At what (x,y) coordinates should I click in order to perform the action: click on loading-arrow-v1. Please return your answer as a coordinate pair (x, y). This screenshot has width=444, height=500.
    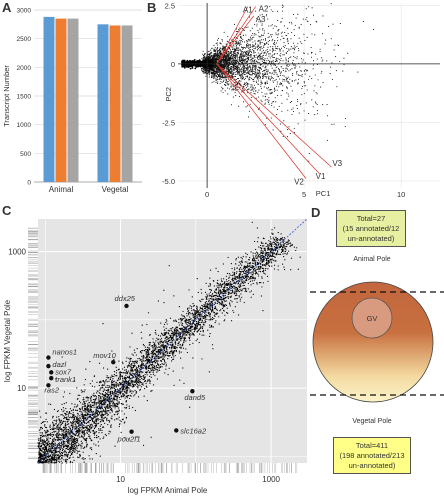
    Looking at the image, I should click on (268, 119).